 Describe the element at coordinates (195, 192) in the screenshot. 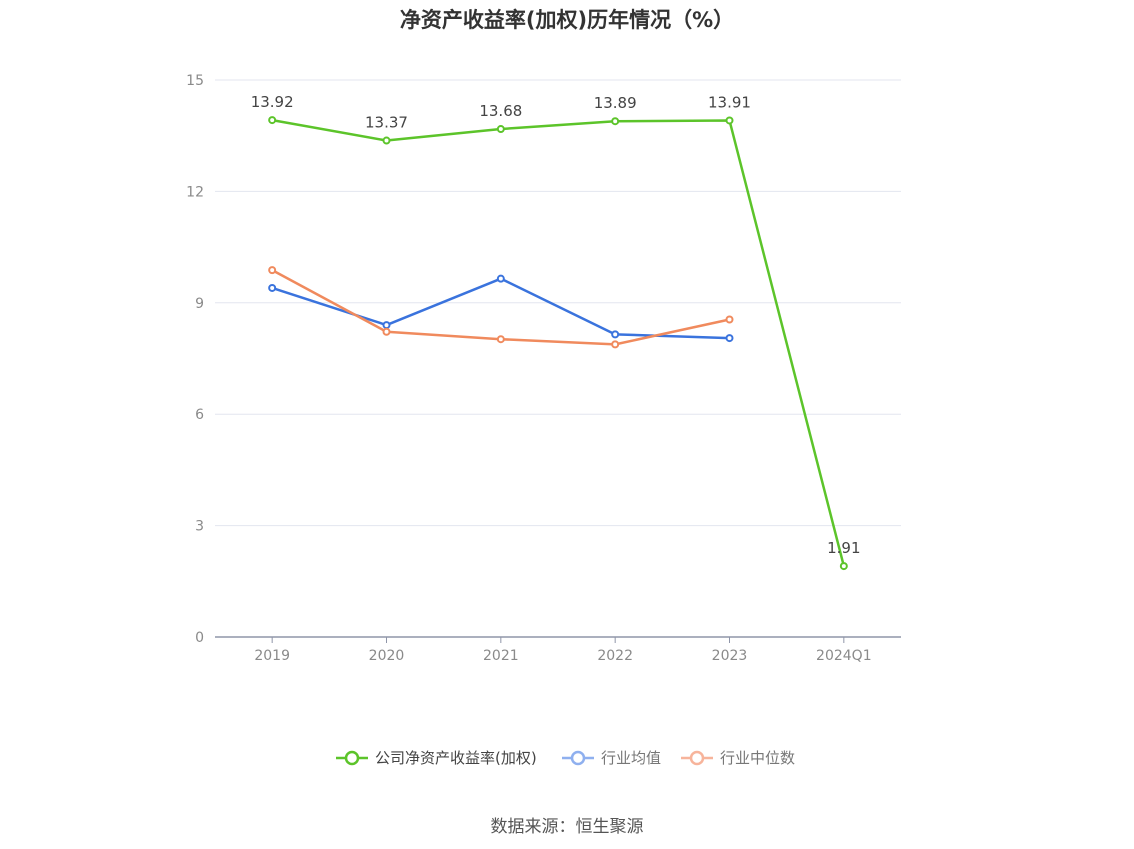

I see `y-tick-label: 12` at that location.